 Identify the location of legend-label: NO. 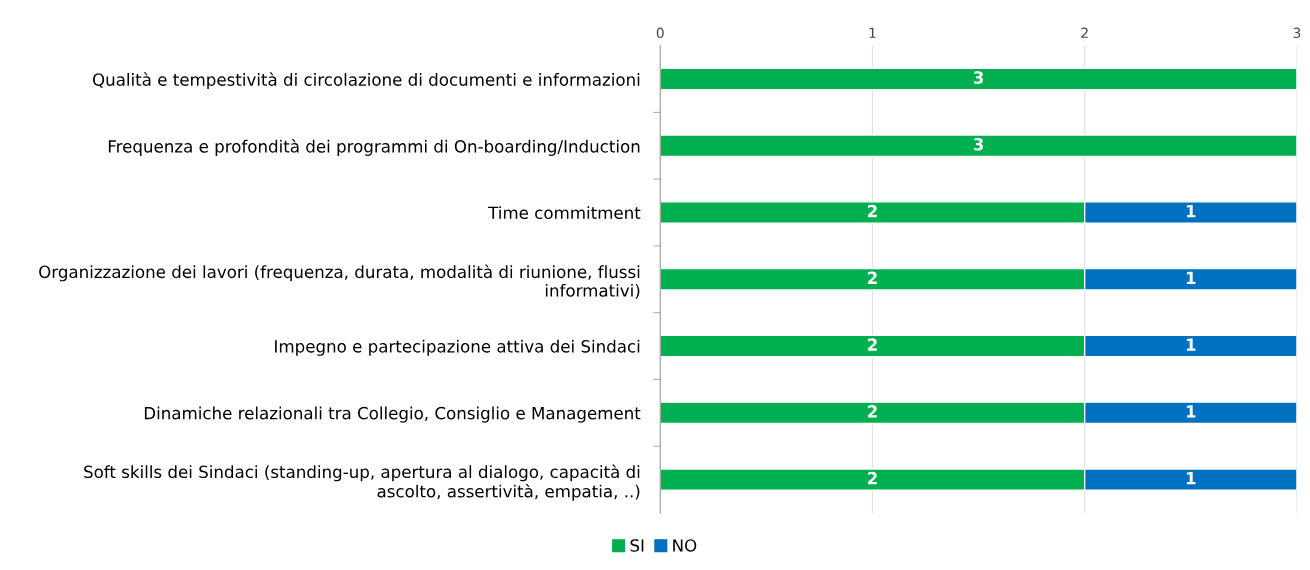
(685, 545).